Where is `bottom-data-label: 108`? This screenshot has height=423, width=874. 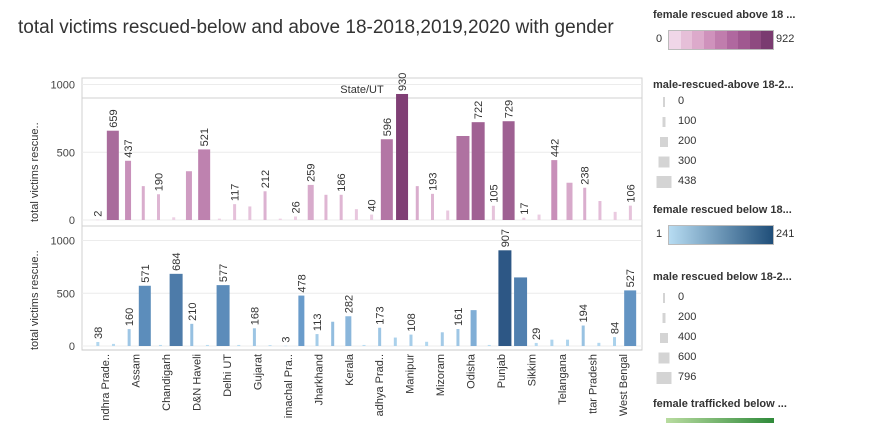 bottom-data-label: 108 is located at coordinates (412, 322).